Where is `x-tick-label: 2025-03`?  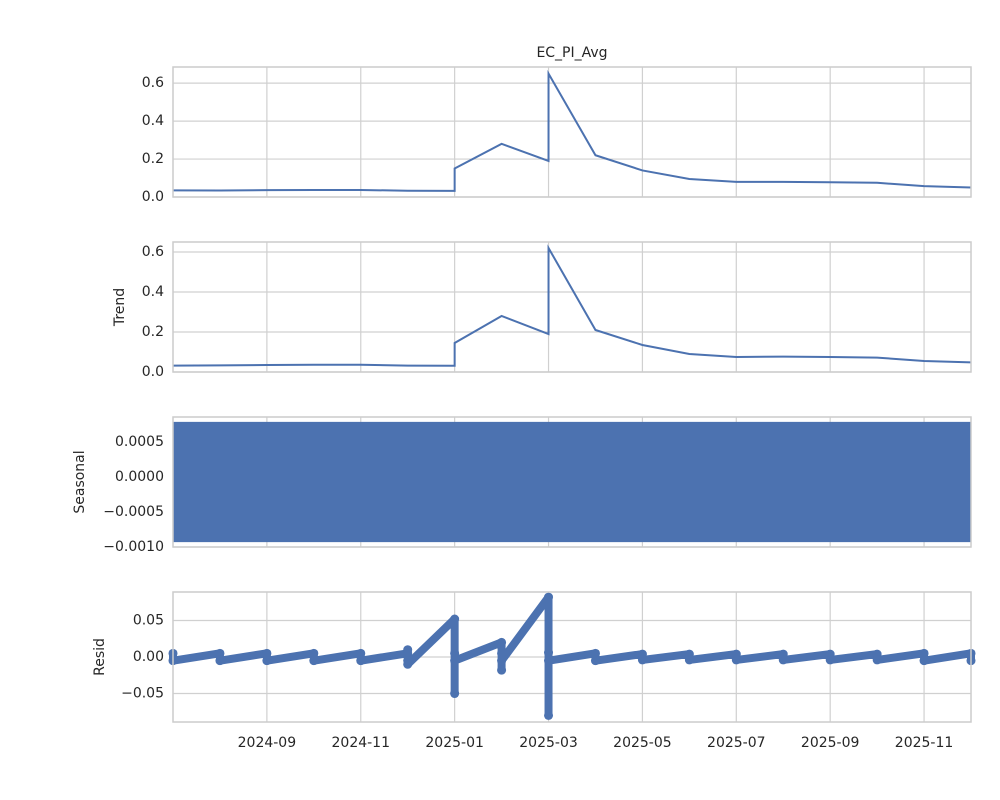
x-tick-label: 2025-03 is located at coordinates (548, 743).